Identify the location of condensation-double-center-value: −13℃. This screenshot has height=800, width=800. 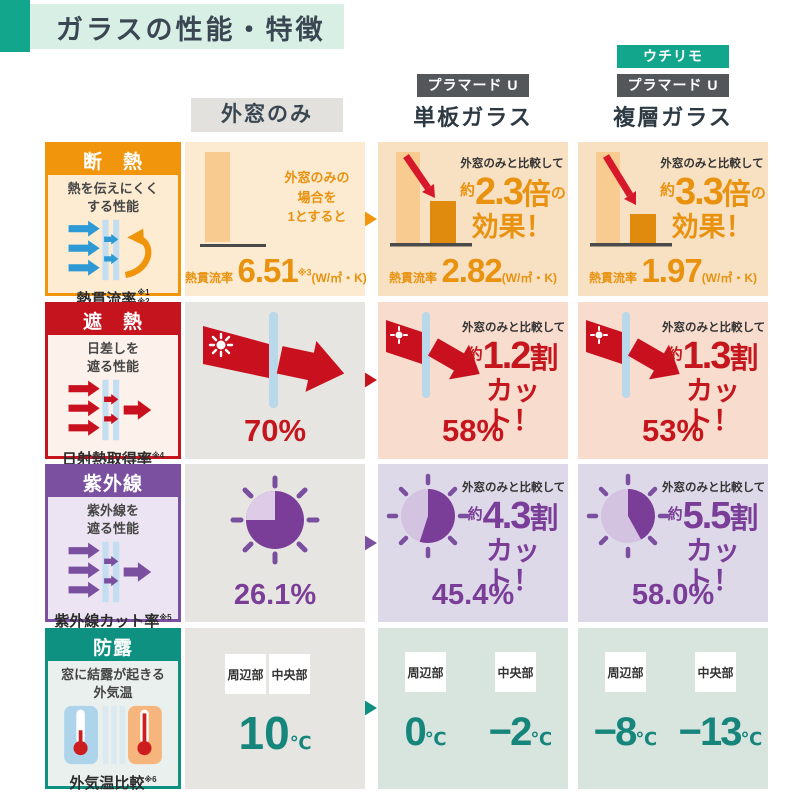
(720, 732).